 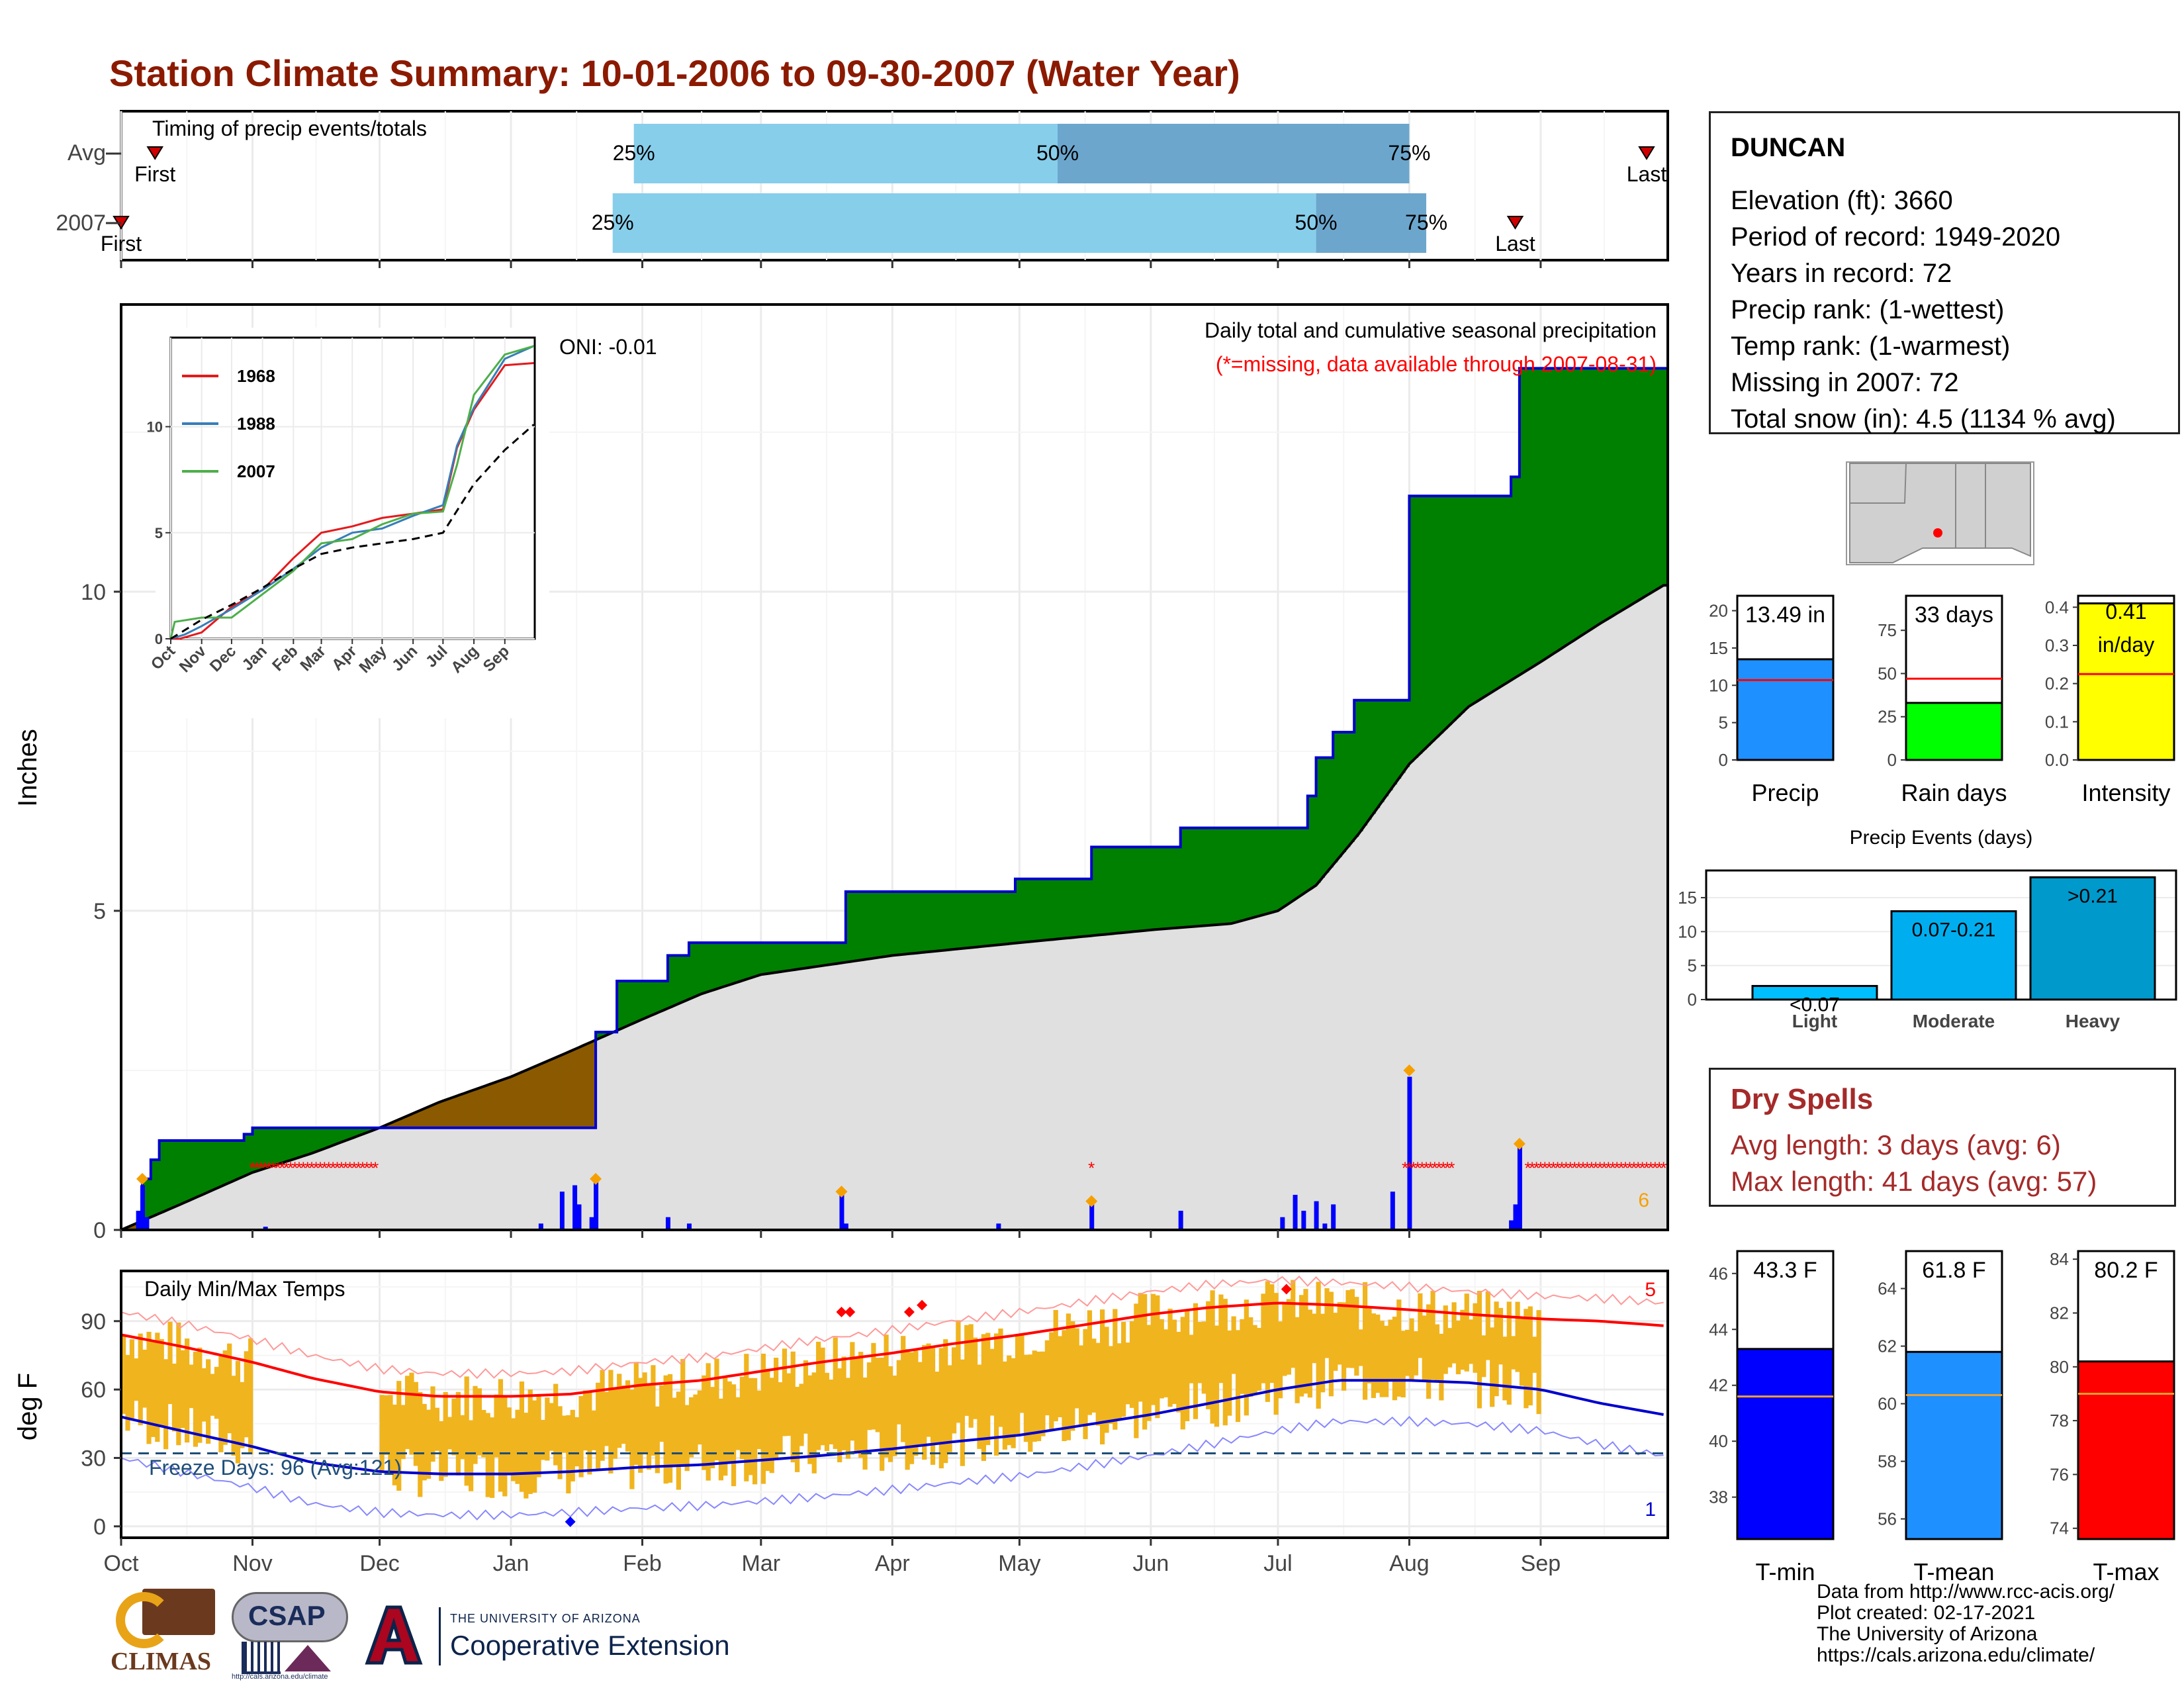 What do you see at coordinates (2126, 1450) in the screenshot?
I see `mini-value-bar` at bounding box center [2126, 1450].